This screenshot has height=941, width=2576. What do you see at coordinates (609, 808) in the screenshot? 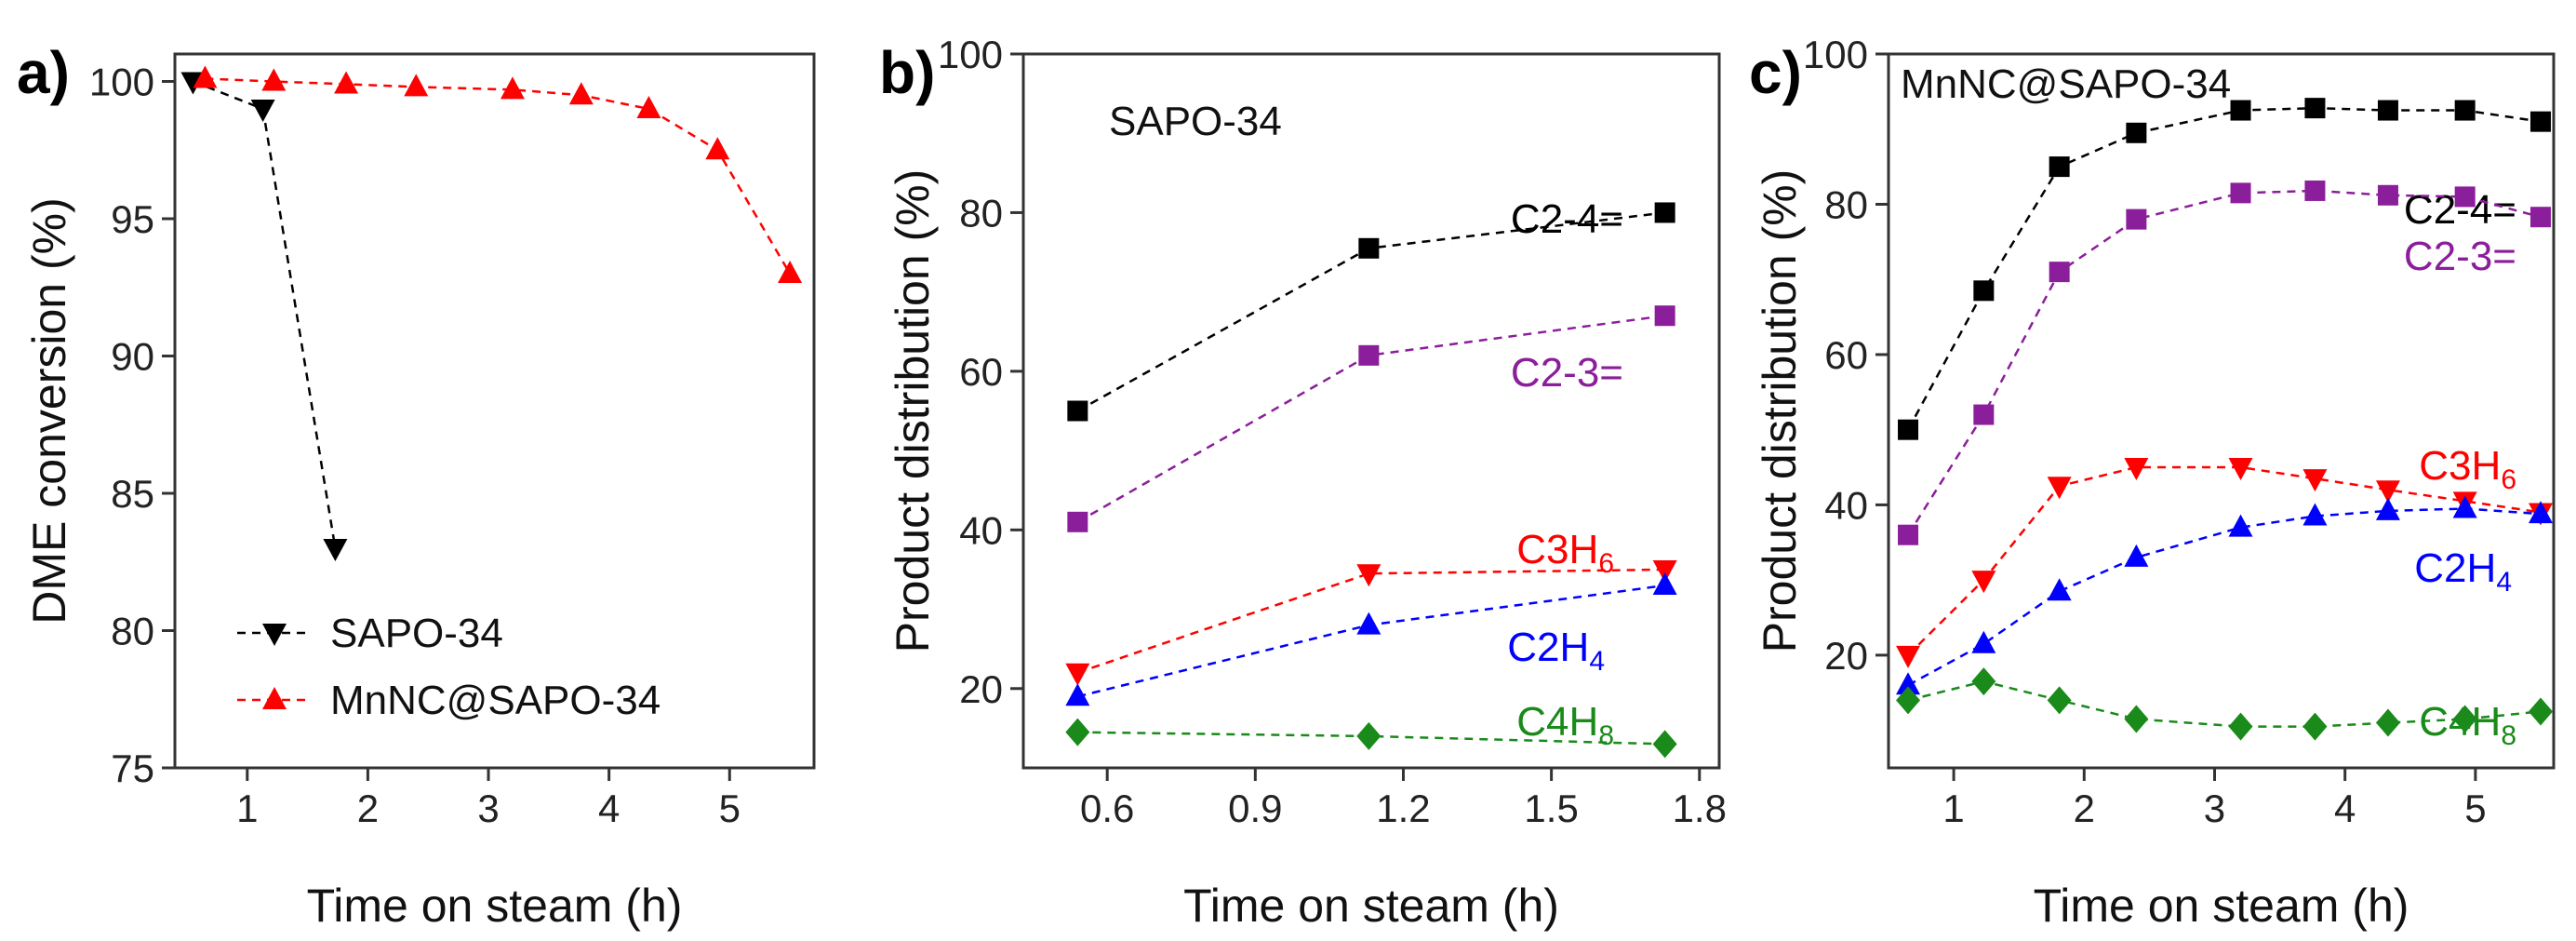
I see `panel-a-x-tick-label: 4` at bounding box center [609, 808].